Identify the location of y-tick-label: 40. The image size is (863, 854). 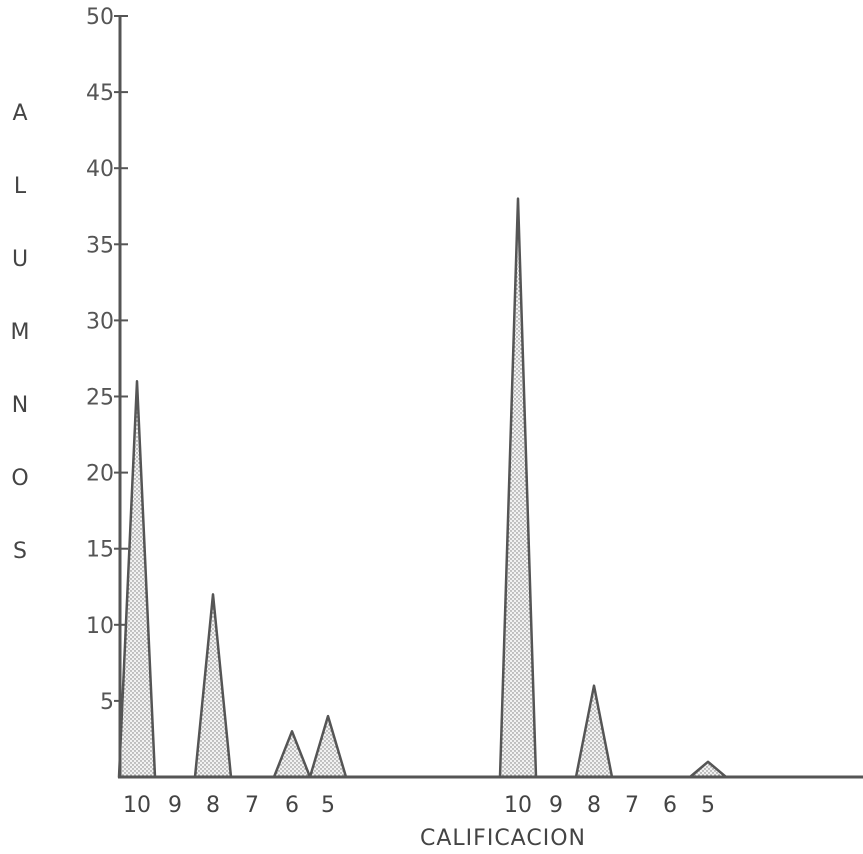
(100, 169).